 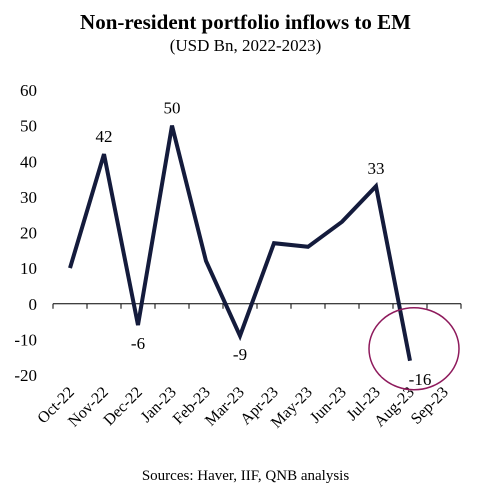 What do you see at coordinates (172, 108) in the screenshot?
I see `data-label: 50` at bounding box center [172, 108].